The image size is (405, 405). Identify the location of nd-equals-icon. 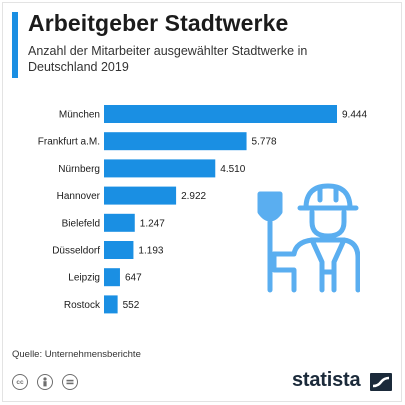
(70, 382).